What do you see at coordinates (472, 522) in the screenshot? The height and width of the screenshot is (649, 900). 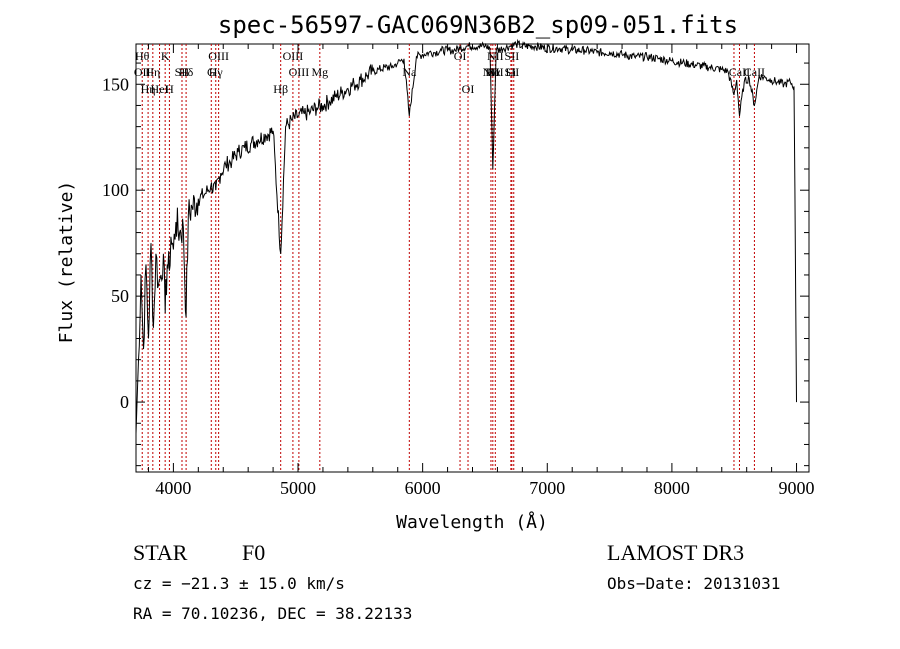 I see `x-axis-label: Wavelength (Å)` at bounding box center [472, 522].